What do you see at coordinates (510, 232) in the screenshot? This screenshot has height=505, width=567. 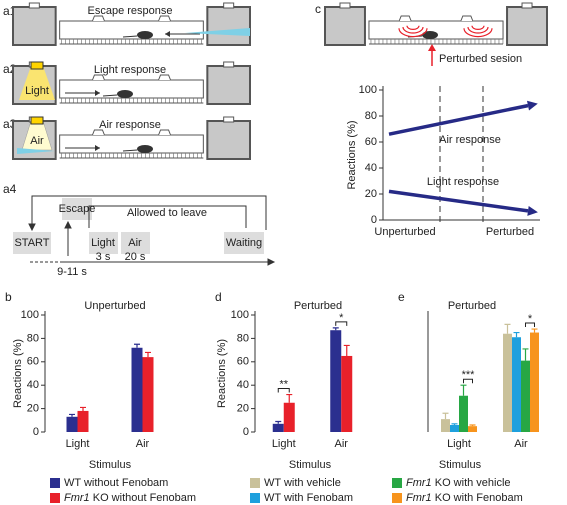 I see `x-tick-label: Perturbed` at bounding box center [510, 232].